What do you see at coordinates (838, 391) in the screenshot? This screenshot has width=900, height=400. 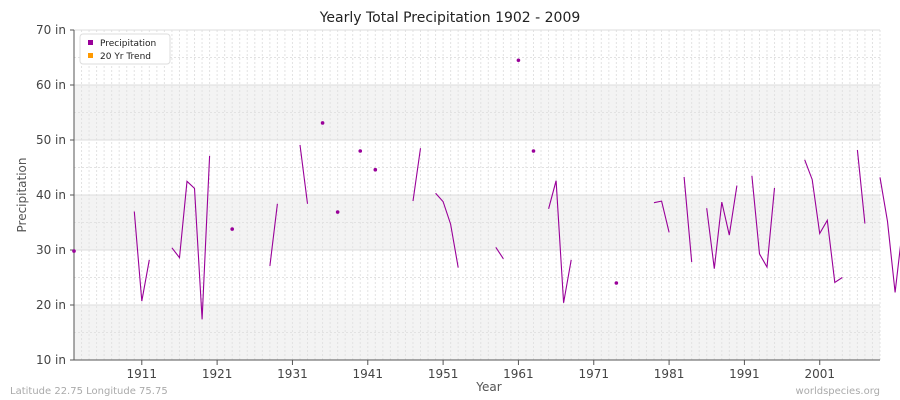 I see `footer-source: worldspecies.org` at bounding box center [838, 391].